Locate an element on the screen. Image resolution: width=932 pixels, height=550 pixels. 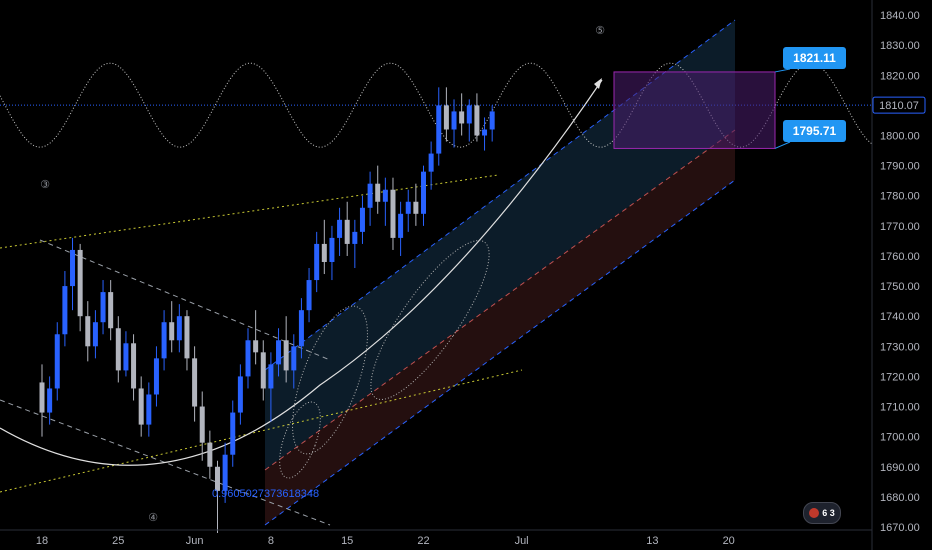
y-tick-label: 1670.00 is located at coordinates (900, 528).